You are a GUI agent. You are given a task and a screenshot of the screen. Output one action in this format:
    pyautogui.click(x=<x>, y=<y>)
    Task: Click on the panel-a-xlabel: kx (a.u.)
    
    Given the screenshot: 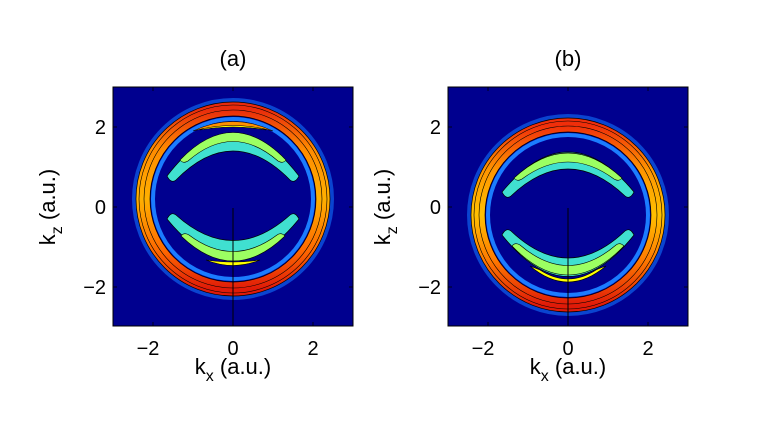 What is the action you would take?
    pyautogui.click(x=233, y=369)
    